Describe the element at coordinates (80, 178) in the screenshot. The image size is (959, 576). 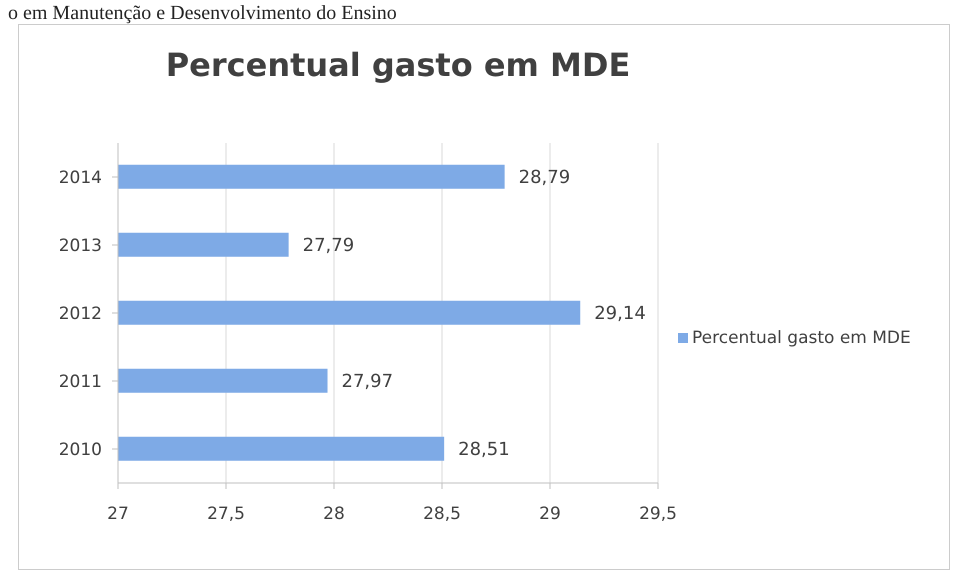
I see `y-tick-label: 2014` at that location.